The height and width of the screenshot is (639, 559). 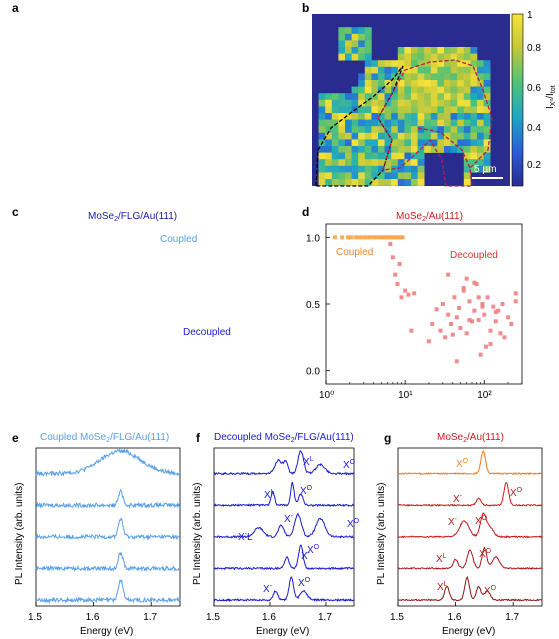 What do you see at coordinates (455, 617) in the screenshot?
I see `x-tick-label: 1.6` at bounding box center [455, 617].